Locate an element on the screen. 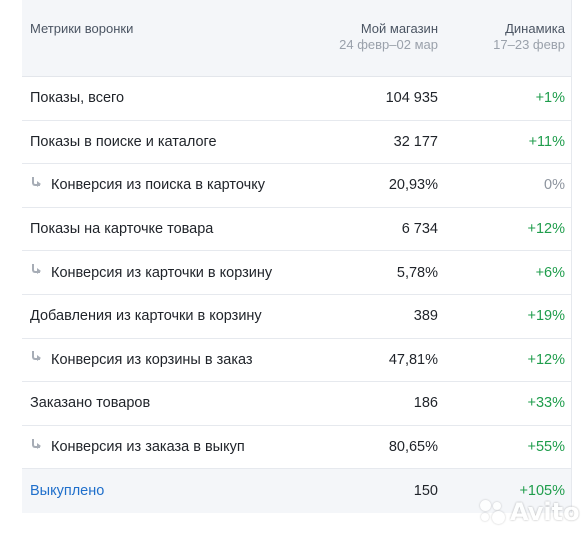 The height and width of the screenshot is (540, 585). row-label-text: Конверсия из корзины в заказ is located at coordinates (152, 359).